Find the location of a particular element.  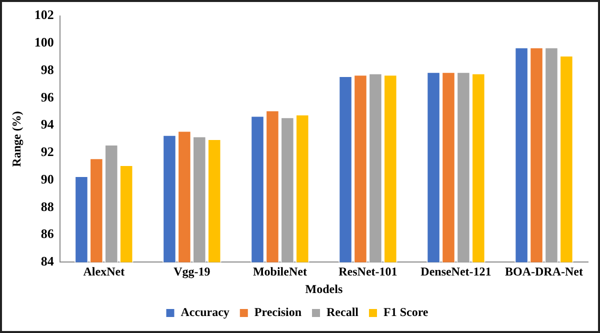

x-tick-label: AlexNet is located at coordinates (104, 271).